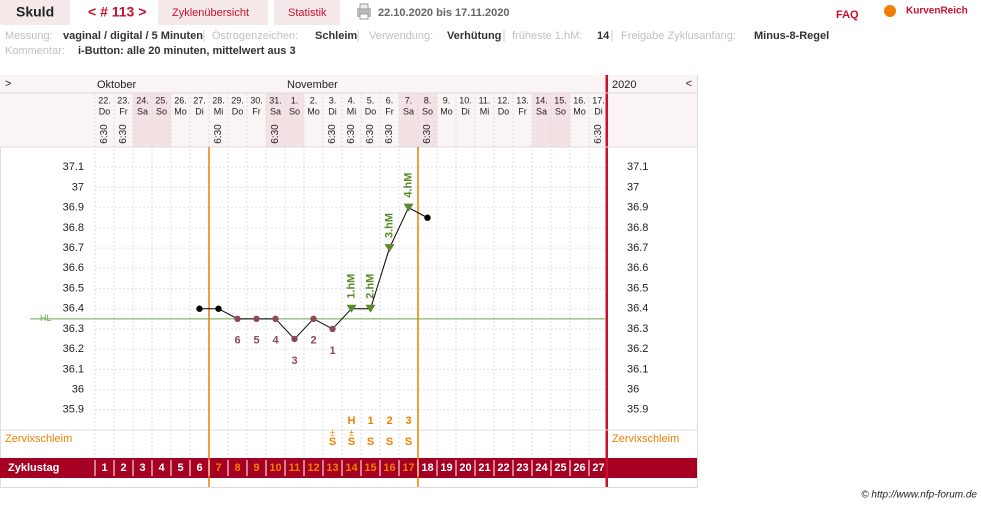 The width and height of the screenshot is (981, 507). I want to click on cycle-day: 19, so click(446, 468).